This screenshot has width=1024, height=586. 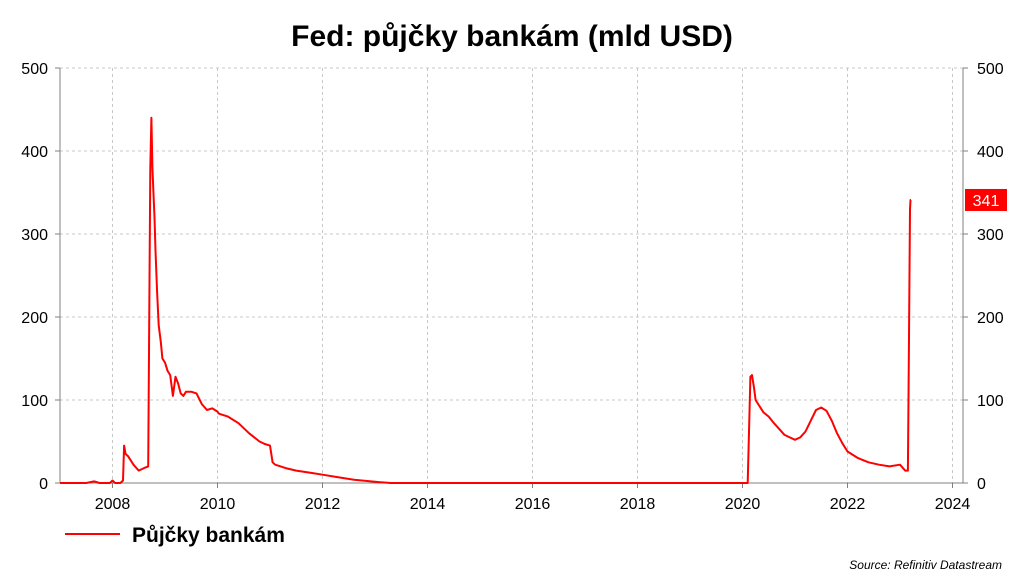 I want to click on last-value-badge, so click(x=986, y=199).